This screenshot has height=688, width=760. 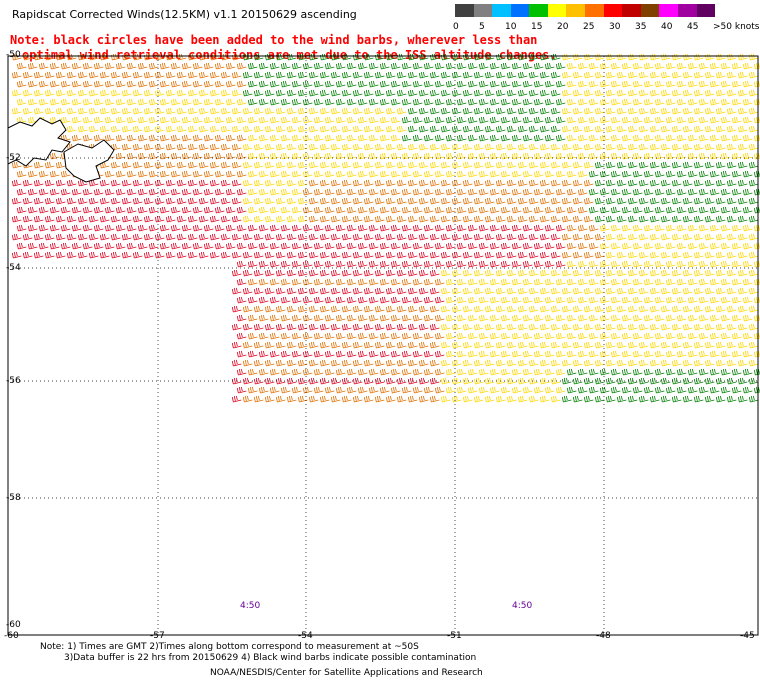 I want to click on lat-label-60: -60, so click(x=13, y=625).